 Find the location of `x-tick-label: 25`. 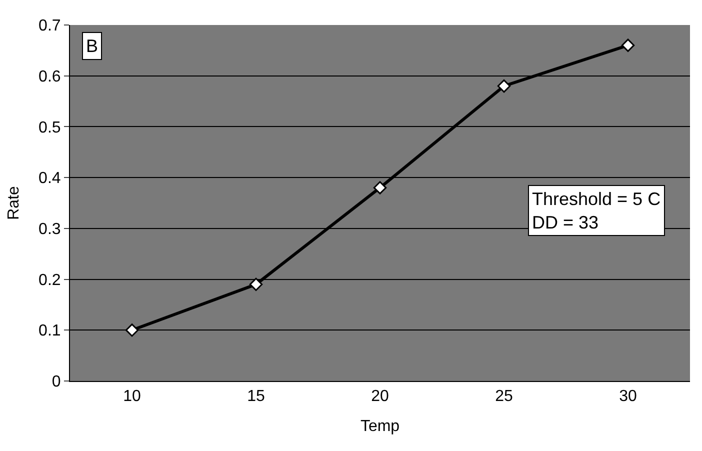

x-tick-label: 25 is located at coordinates (504, 397).